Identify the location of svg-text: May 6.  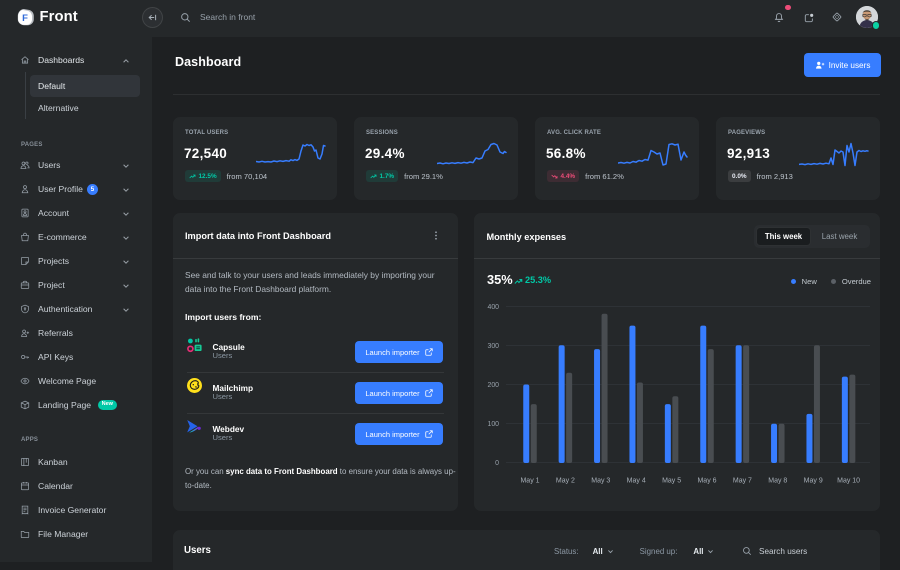
(706, 481).